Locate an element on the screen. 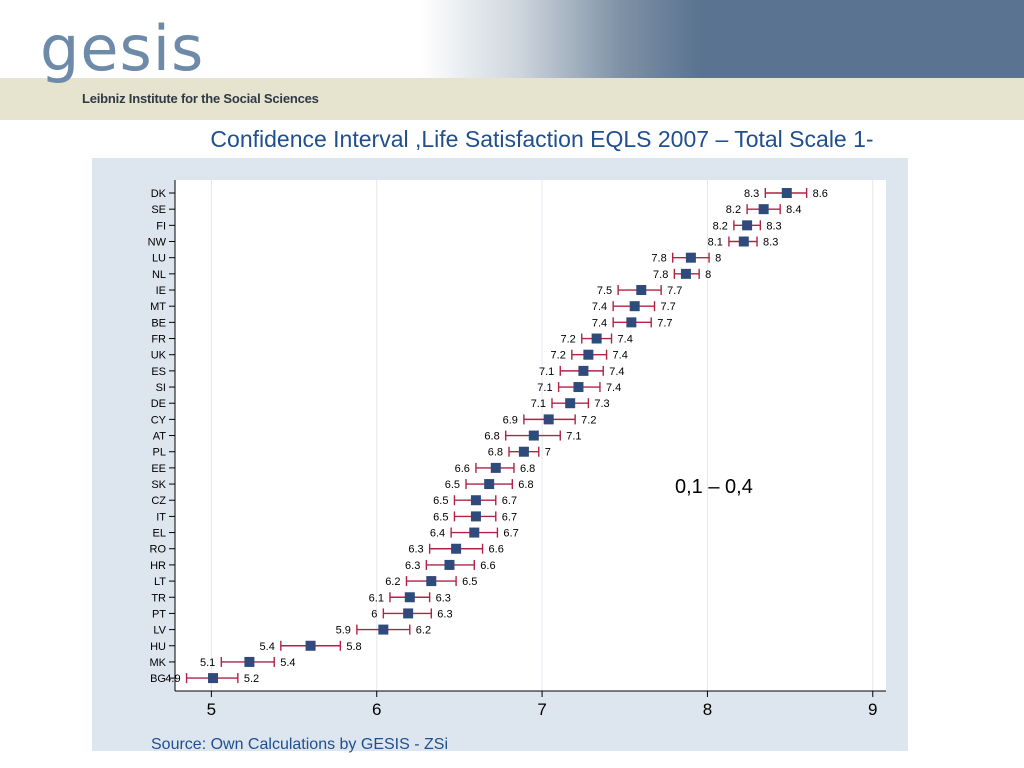 This screenshot has height=768, width=1024. x-tick-label: 9 is located at coordinates (872, 709).